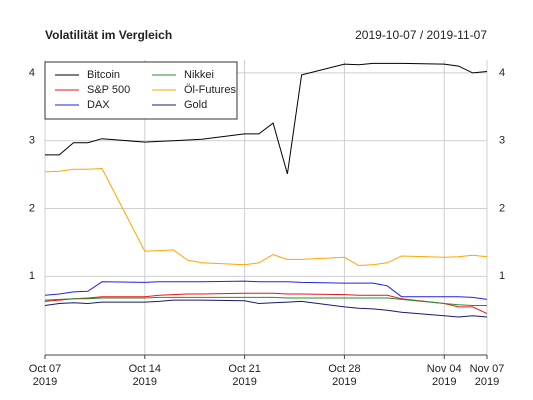 This screenshot has height=400, width=533. Describe the element at coordinates (502, 73) in the screenshot. I see `y-tick-label-right: 4` at that location.